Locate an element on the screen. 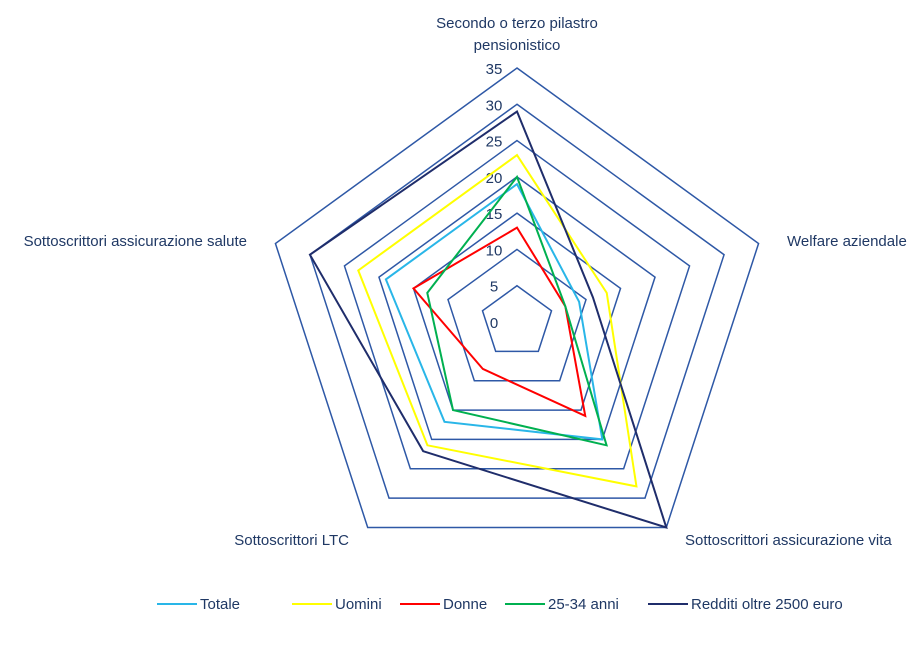 This screenshot has height=646, width=918. category-label: Secondo o terzo pilastro pensionistico is located at coordinates (517, 34).